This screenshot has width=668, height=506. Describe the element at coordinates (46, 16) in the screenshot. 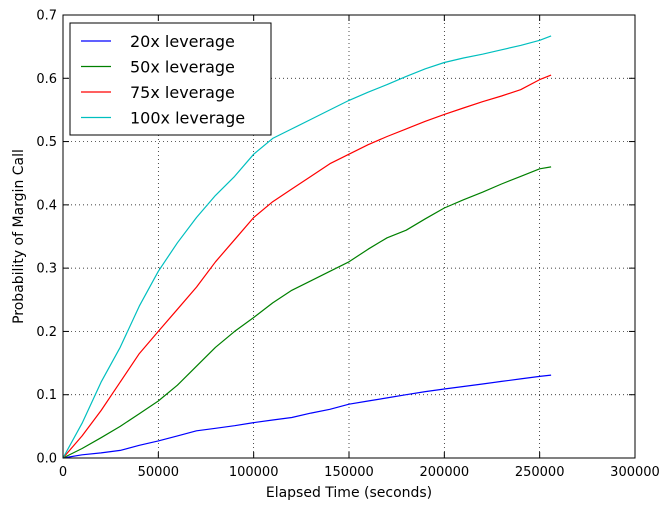

I see `y-tick-label: 0.7` at that location.